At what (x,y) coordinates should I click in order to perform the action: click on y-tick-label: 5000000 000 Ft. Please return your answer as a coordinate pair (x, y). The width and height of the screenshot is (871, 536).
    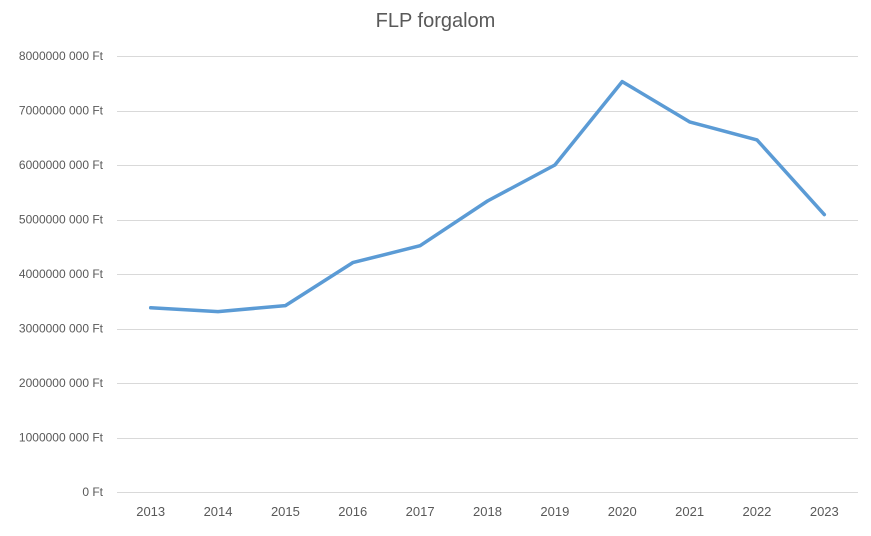
    Looking at the image, I should click on (61, 220).